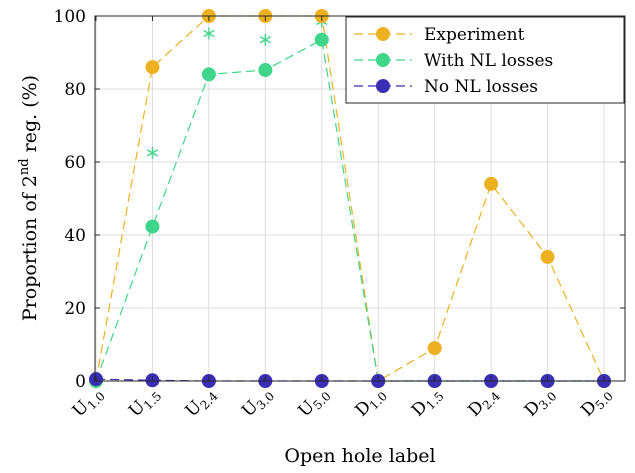  I want to click on y-tick-label: 100, so click(70, 17).